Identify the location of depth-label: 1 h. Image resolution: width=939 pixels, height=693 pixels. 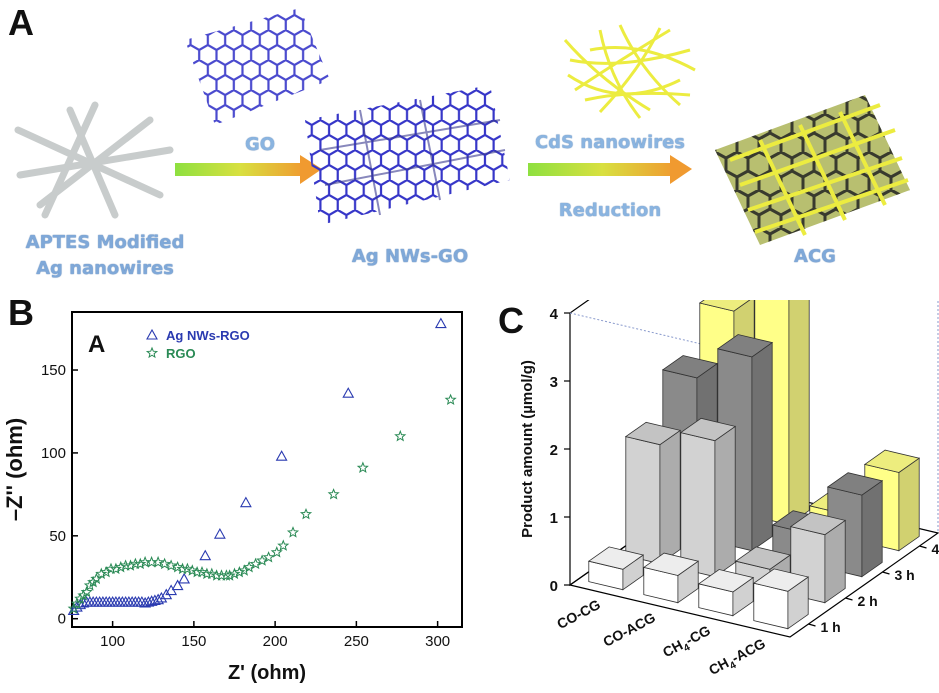
(831, 627).